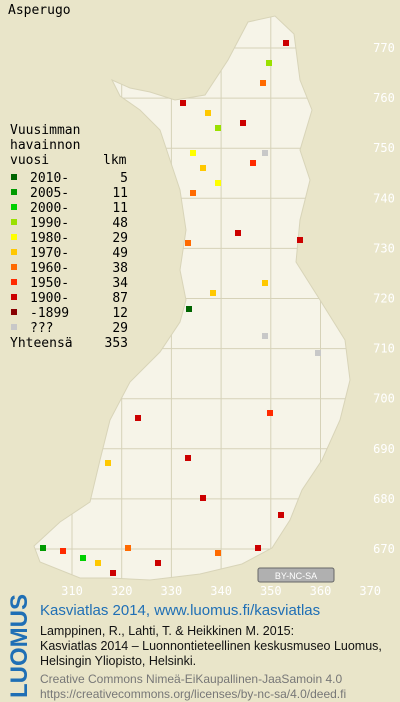  I want to click on legend-label: 1970-, so click(49, 253).